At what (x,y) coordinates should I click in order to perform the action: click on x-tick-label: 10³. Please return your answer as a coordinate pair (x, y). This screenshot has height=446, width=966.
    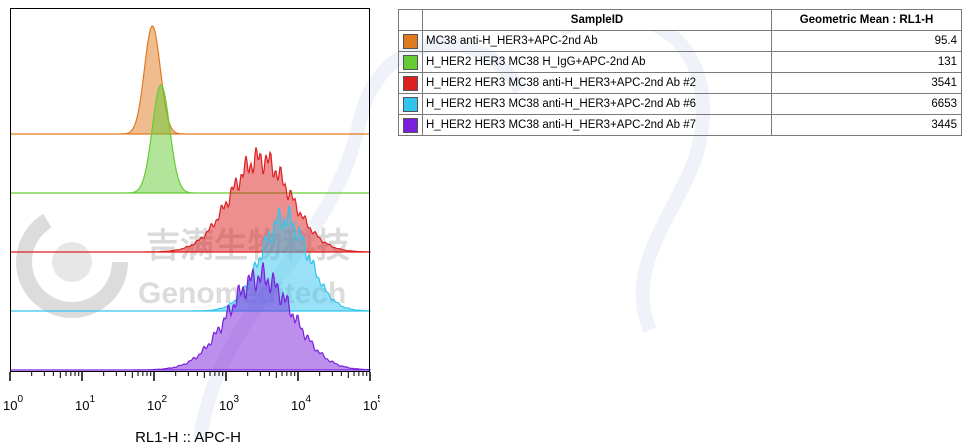
    Looking at the image, I should click on (229, 403).